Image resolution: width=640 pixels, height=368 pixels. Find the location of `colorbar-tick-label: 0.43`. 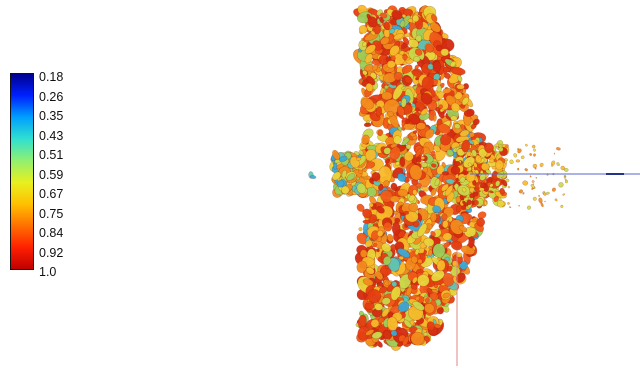

colorbar-tick-label: 0.43 is located at coordinates (51, 135).